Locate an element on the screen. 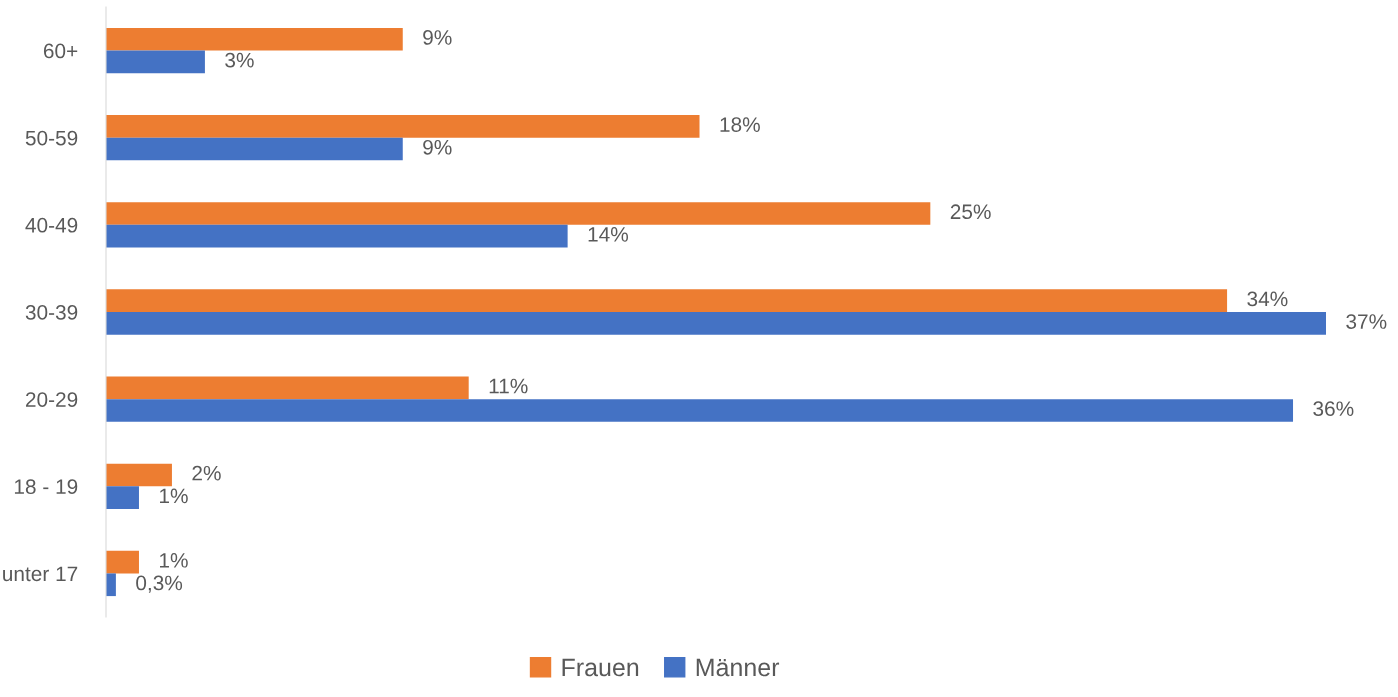  y-tick-label: 40-49 is located at coordinates (51, 225).